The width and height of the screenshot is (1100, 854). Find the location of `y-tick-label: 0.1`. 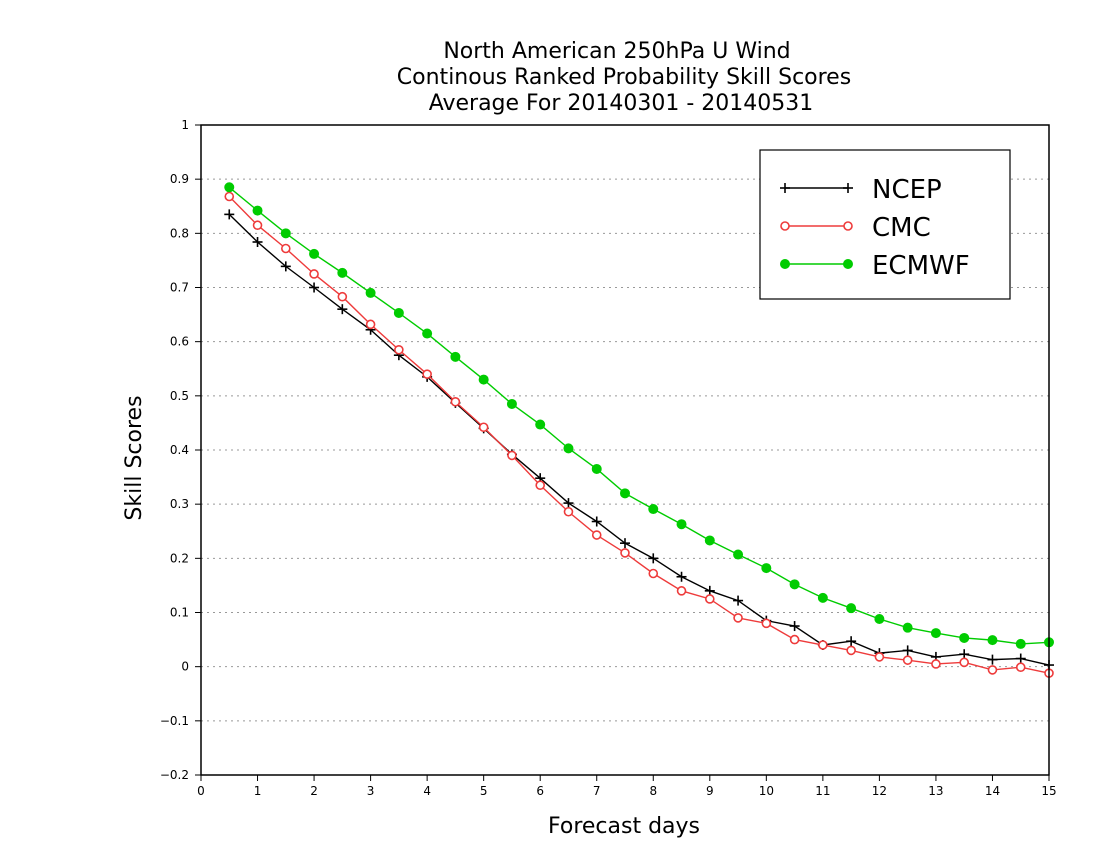

y-tick-label: 0.1 is located at coordinates (179, 613).